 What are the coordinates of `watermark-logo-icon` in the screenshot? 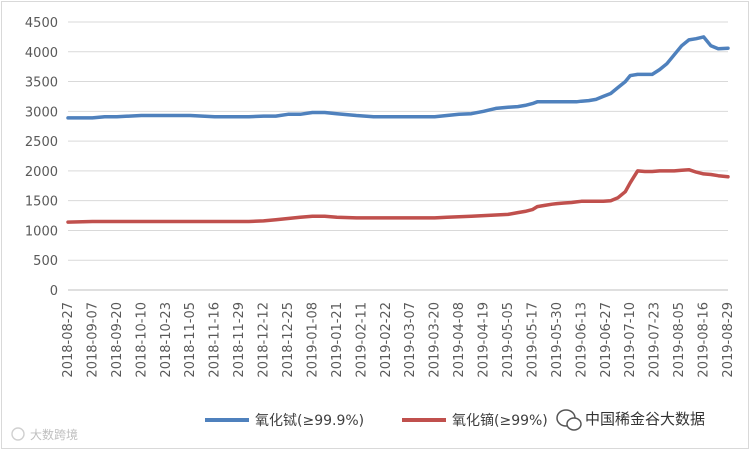 It's located at (18, 434).